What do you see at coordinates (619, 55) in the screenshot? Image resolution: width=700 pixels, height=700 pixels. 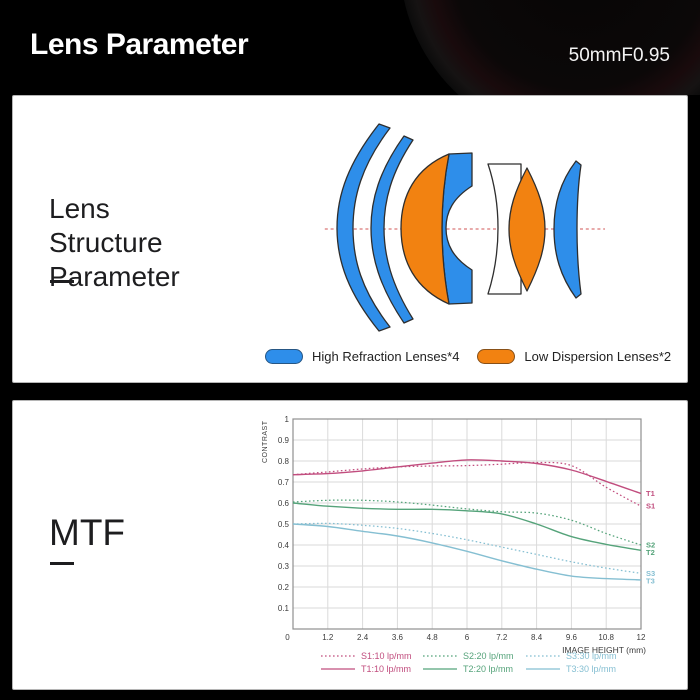 I see `lens-model-label: 50mmF0.95` at bounding box center [619, 55].